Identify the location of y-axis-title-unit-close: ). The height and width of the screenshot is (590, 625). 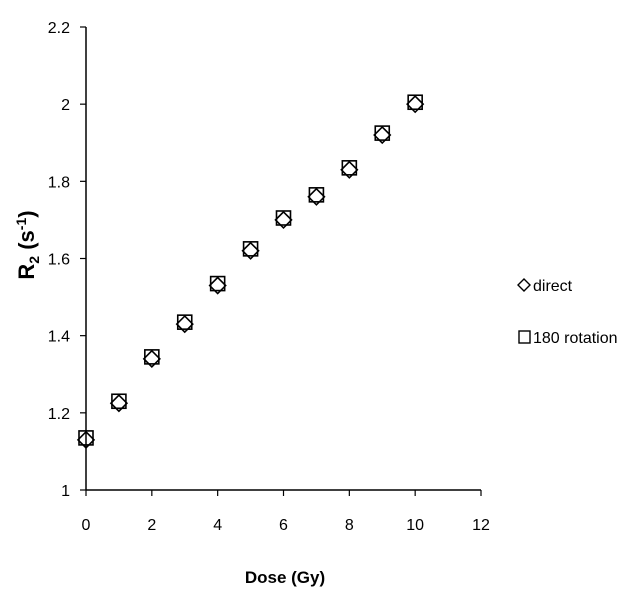
(26, 213).